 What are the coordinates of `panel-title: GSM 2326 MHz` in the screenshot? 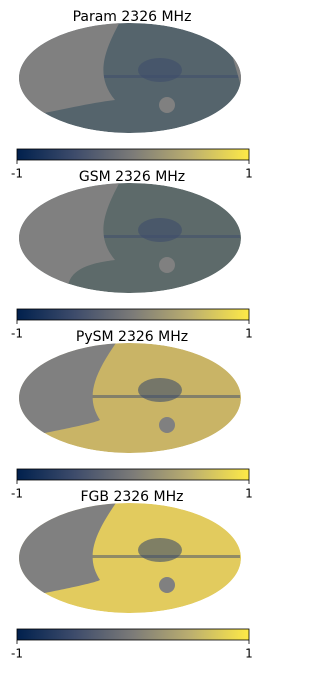 It's located at (132, 177).